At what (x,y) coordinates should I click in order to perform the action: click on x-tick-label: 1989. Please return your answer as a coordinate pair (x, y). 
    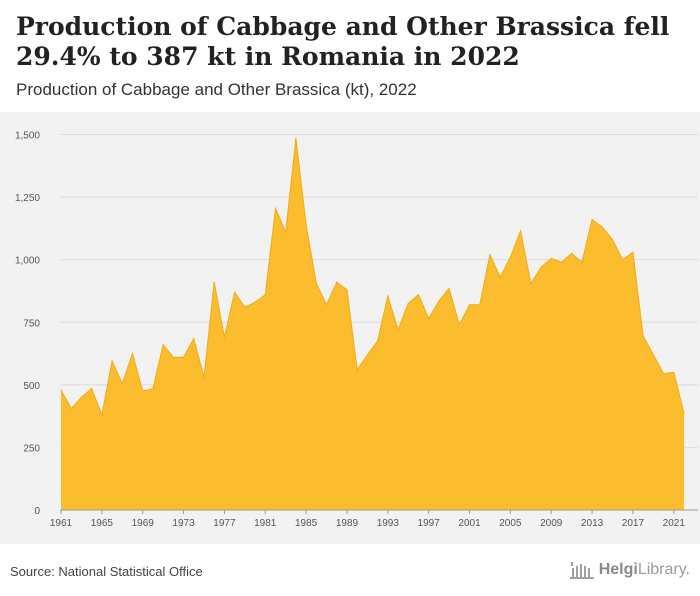
    Looking at the image, I should click on (347, 523).